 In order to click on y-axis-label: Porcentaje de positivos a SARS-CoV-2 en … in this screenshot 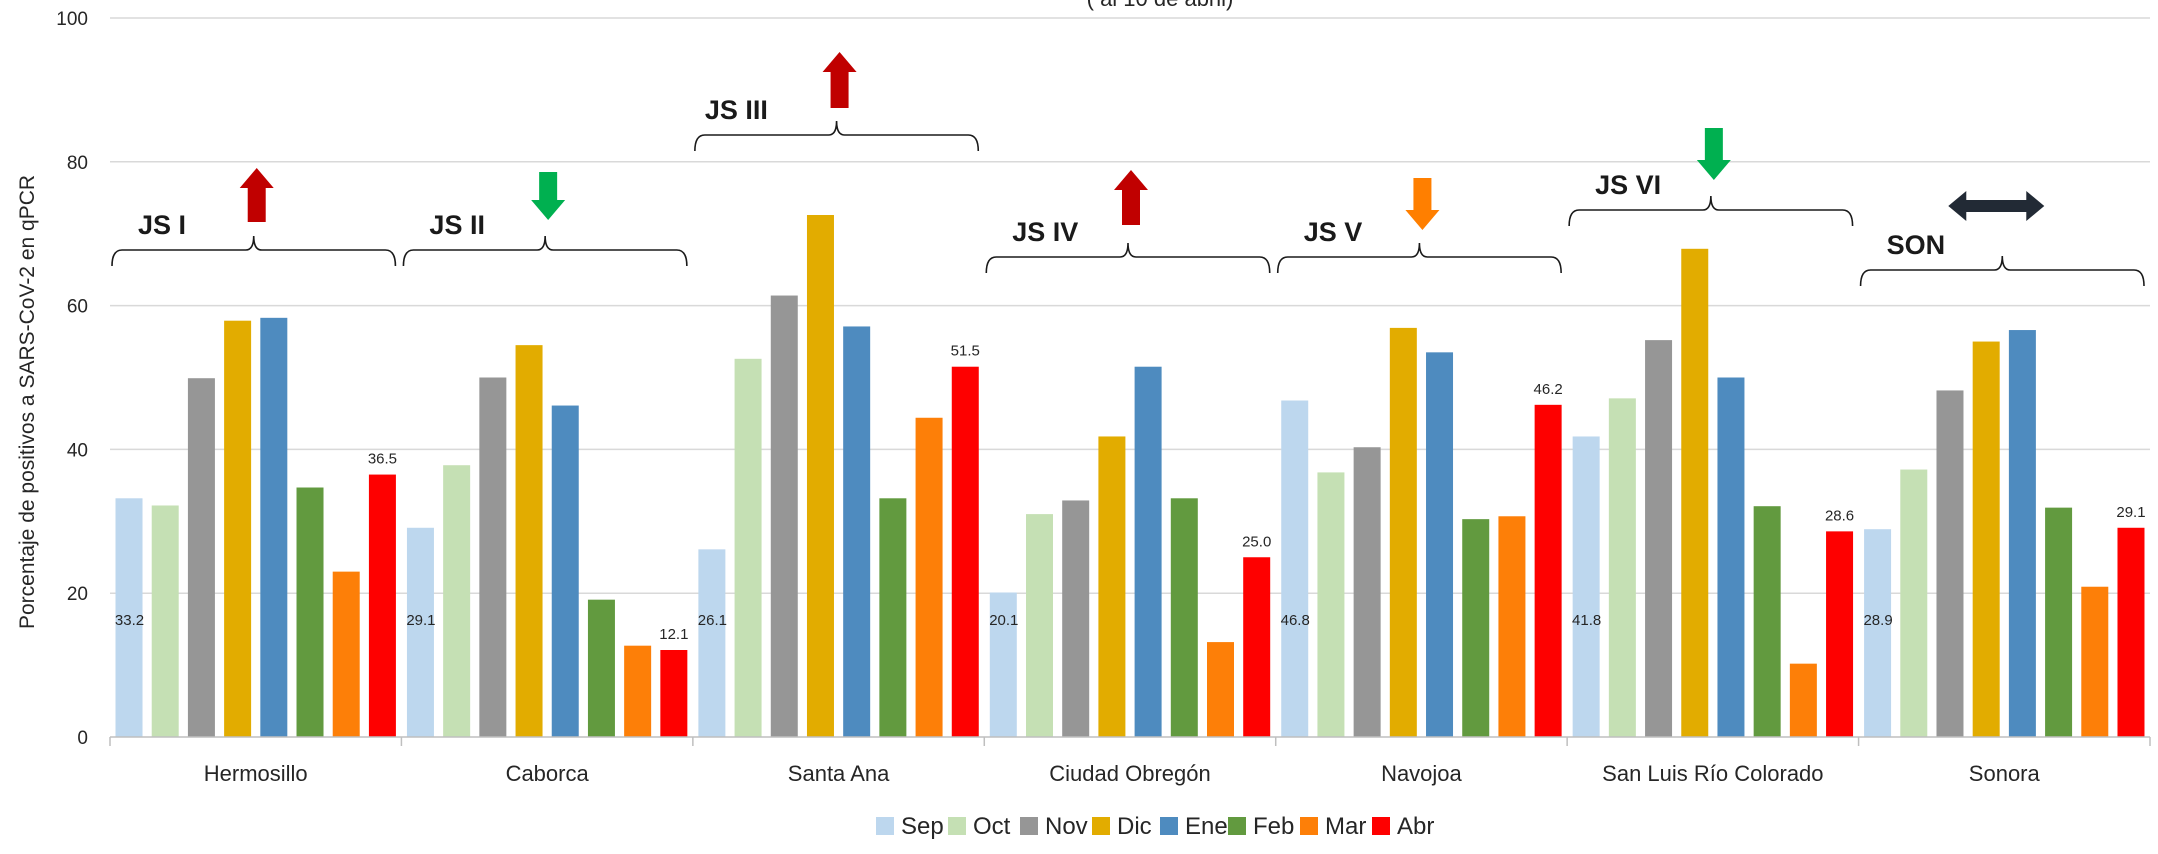, I will do `click(27, 402)`.